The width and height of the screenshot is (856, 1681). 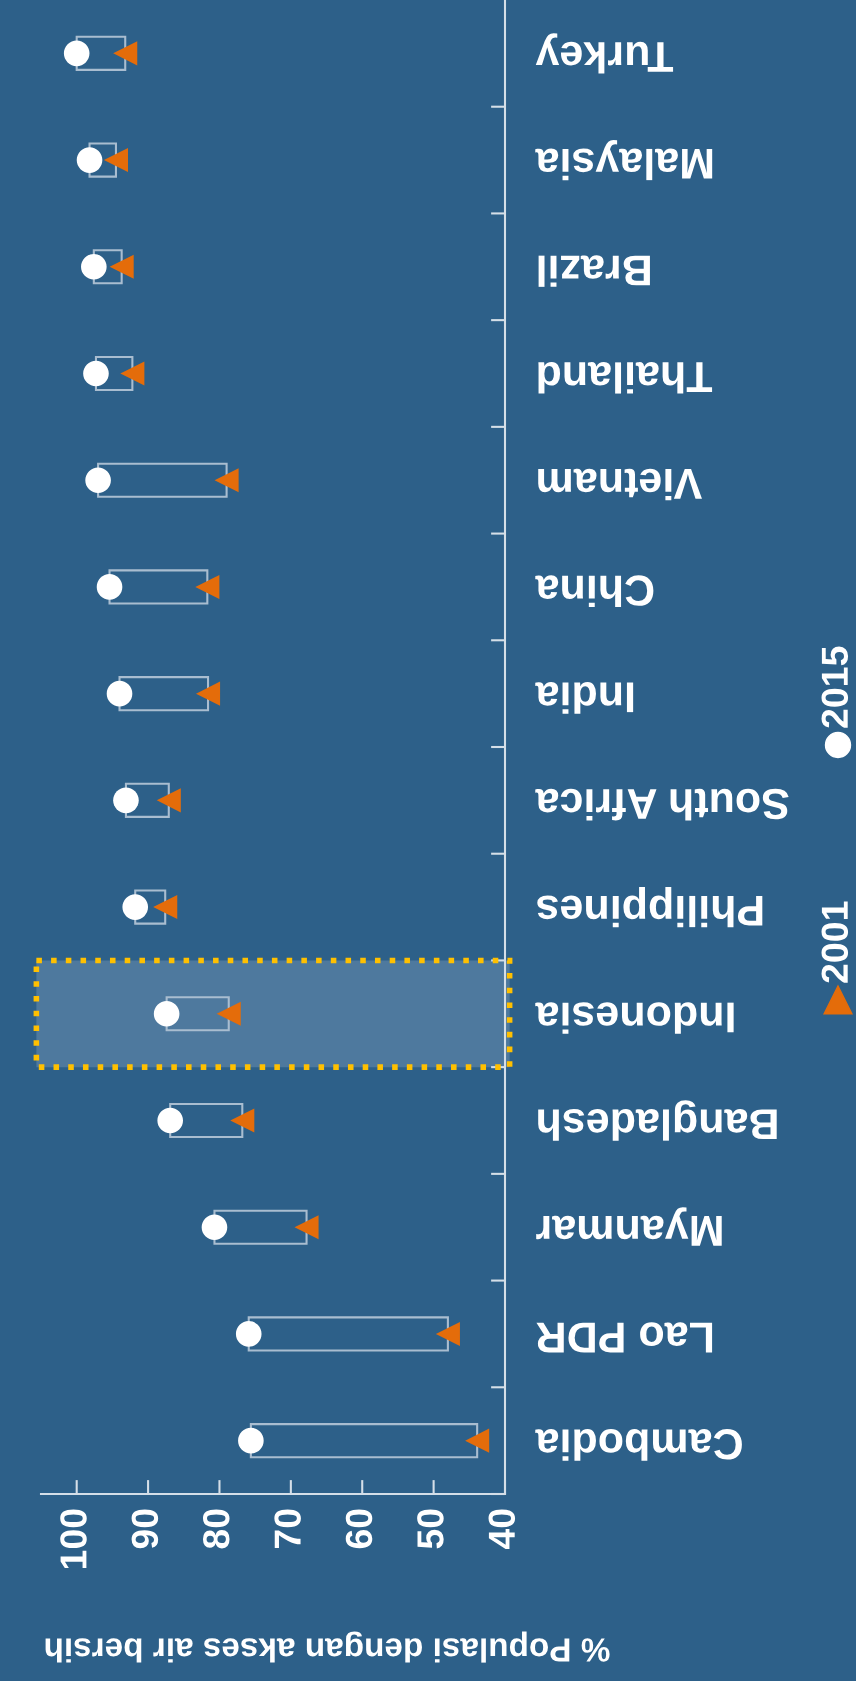 What do you see at coordinates (620, 484) in the screenshot?
I see `y-tick-label: Vietnam` at bounding box center [620, 484].